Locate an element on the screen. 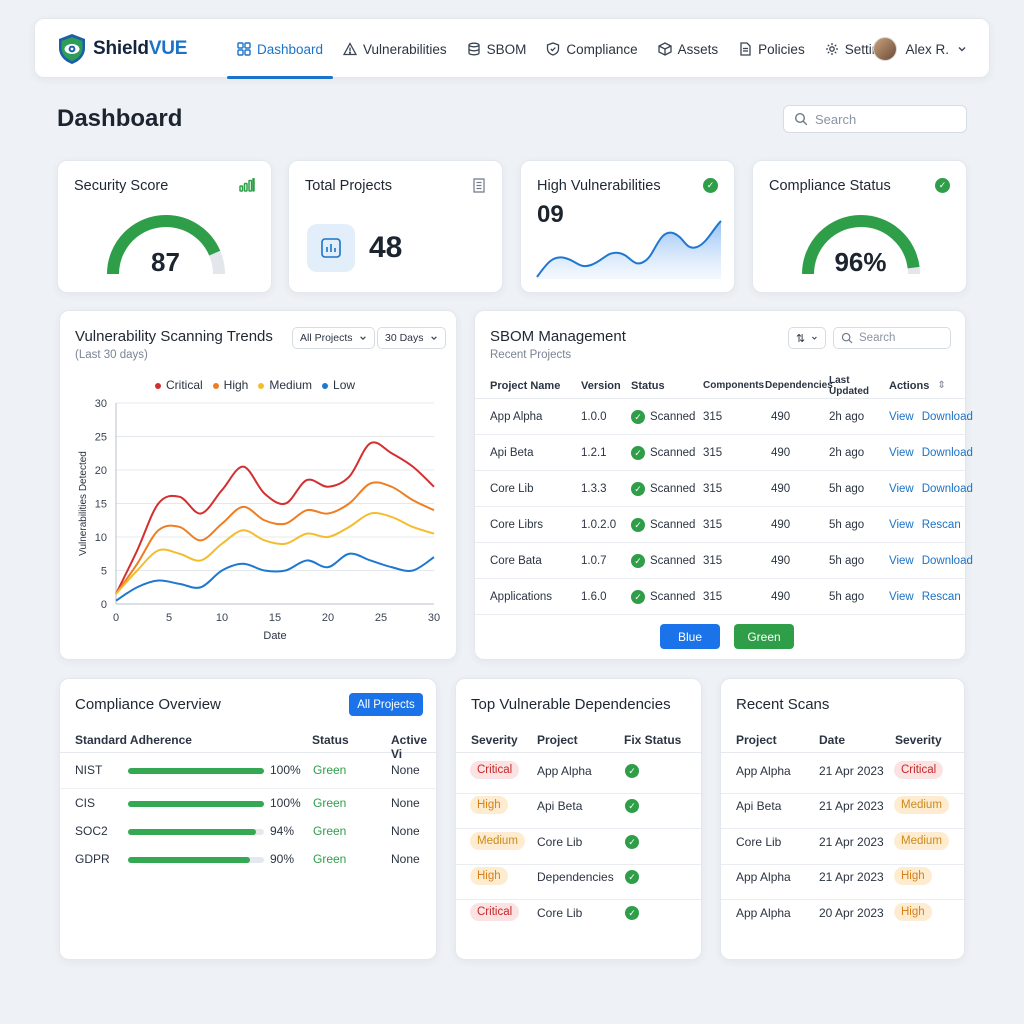 The width and height of the screenshot is (1024, 1024). user-menu: Alex R. is located at coordinates (920, 49).